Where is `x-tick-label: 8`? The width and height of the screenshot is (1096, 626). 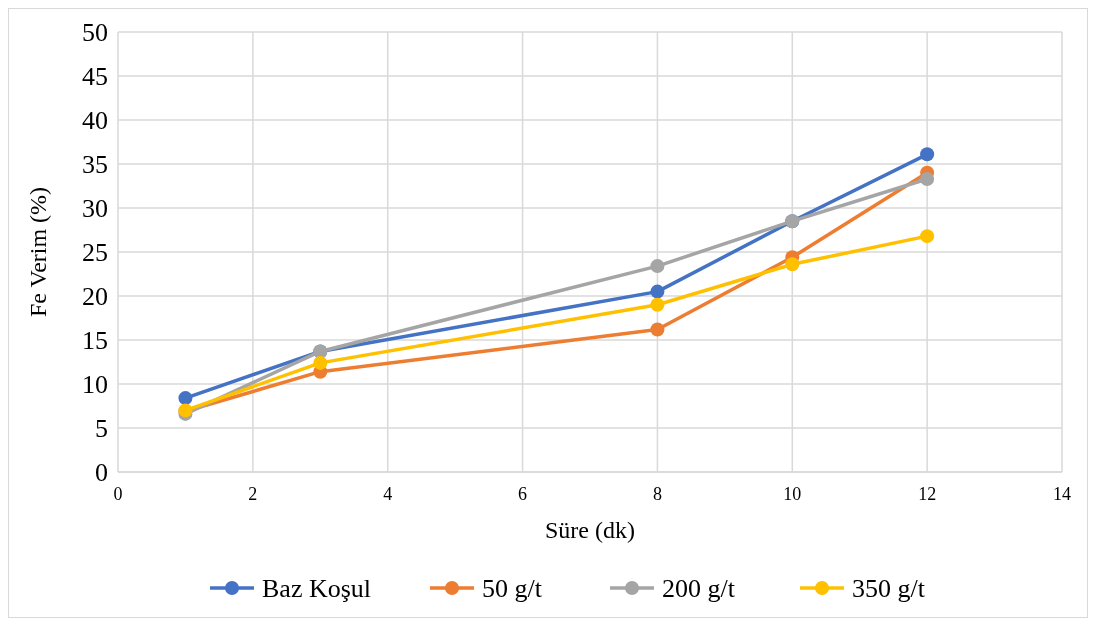 x-tick-label: 8 is located at coordinates (657, 494).